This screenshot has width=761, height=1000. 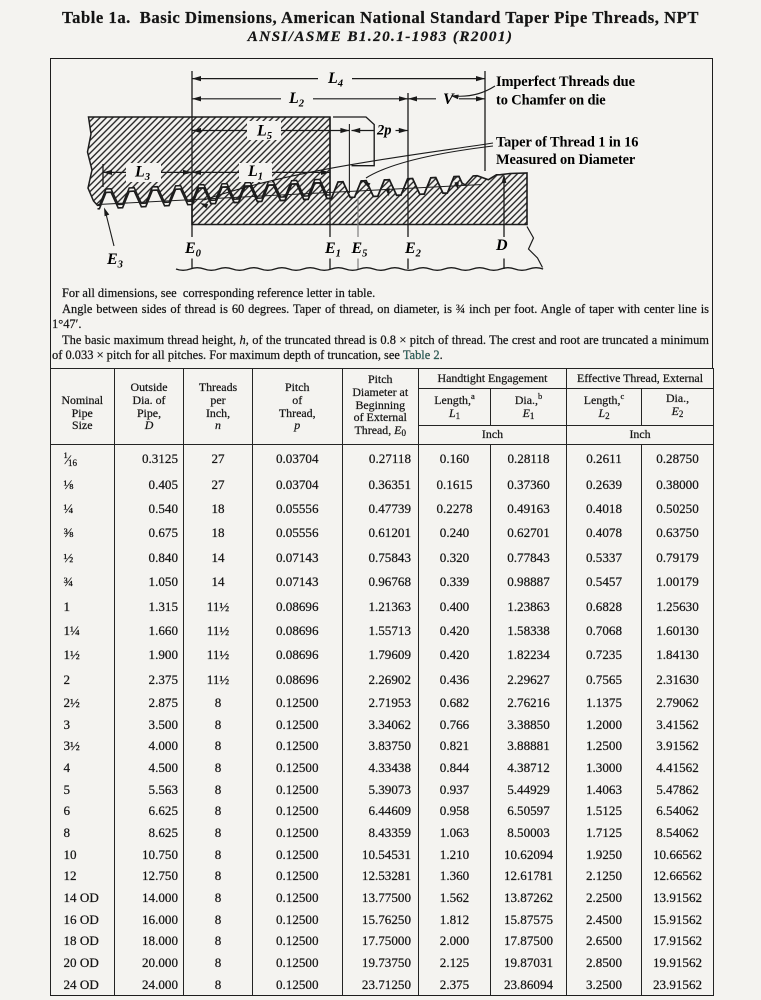 What do you see at coordinates (566, 160) in the screenshot?
I see `svg-text: Measured on Diameter` at bounding box center [566, 160].